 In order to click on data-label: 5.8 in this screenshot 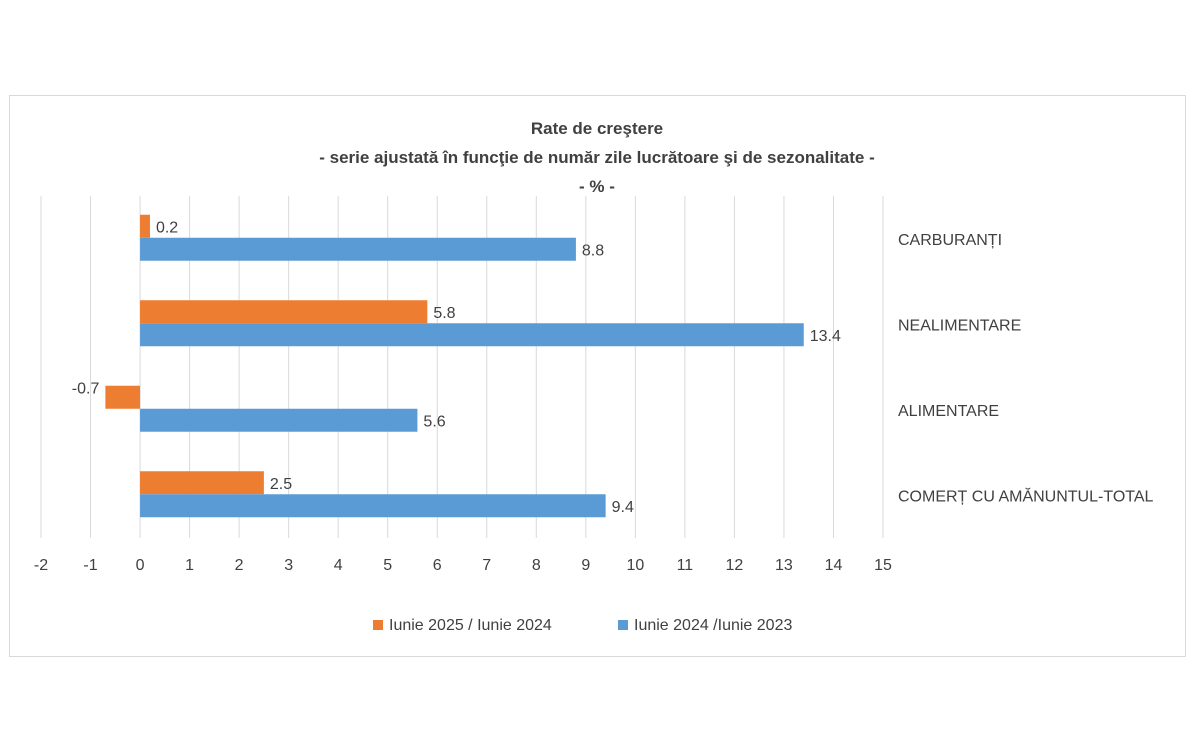, I will do `click(444, 313)`.